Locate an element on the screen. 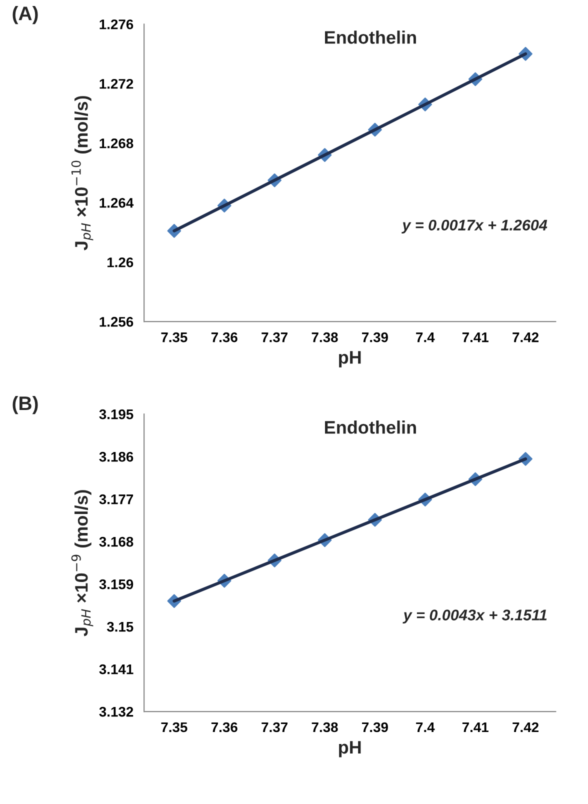  y-tick-label: 1.26 is located at coordinates (120, 262).